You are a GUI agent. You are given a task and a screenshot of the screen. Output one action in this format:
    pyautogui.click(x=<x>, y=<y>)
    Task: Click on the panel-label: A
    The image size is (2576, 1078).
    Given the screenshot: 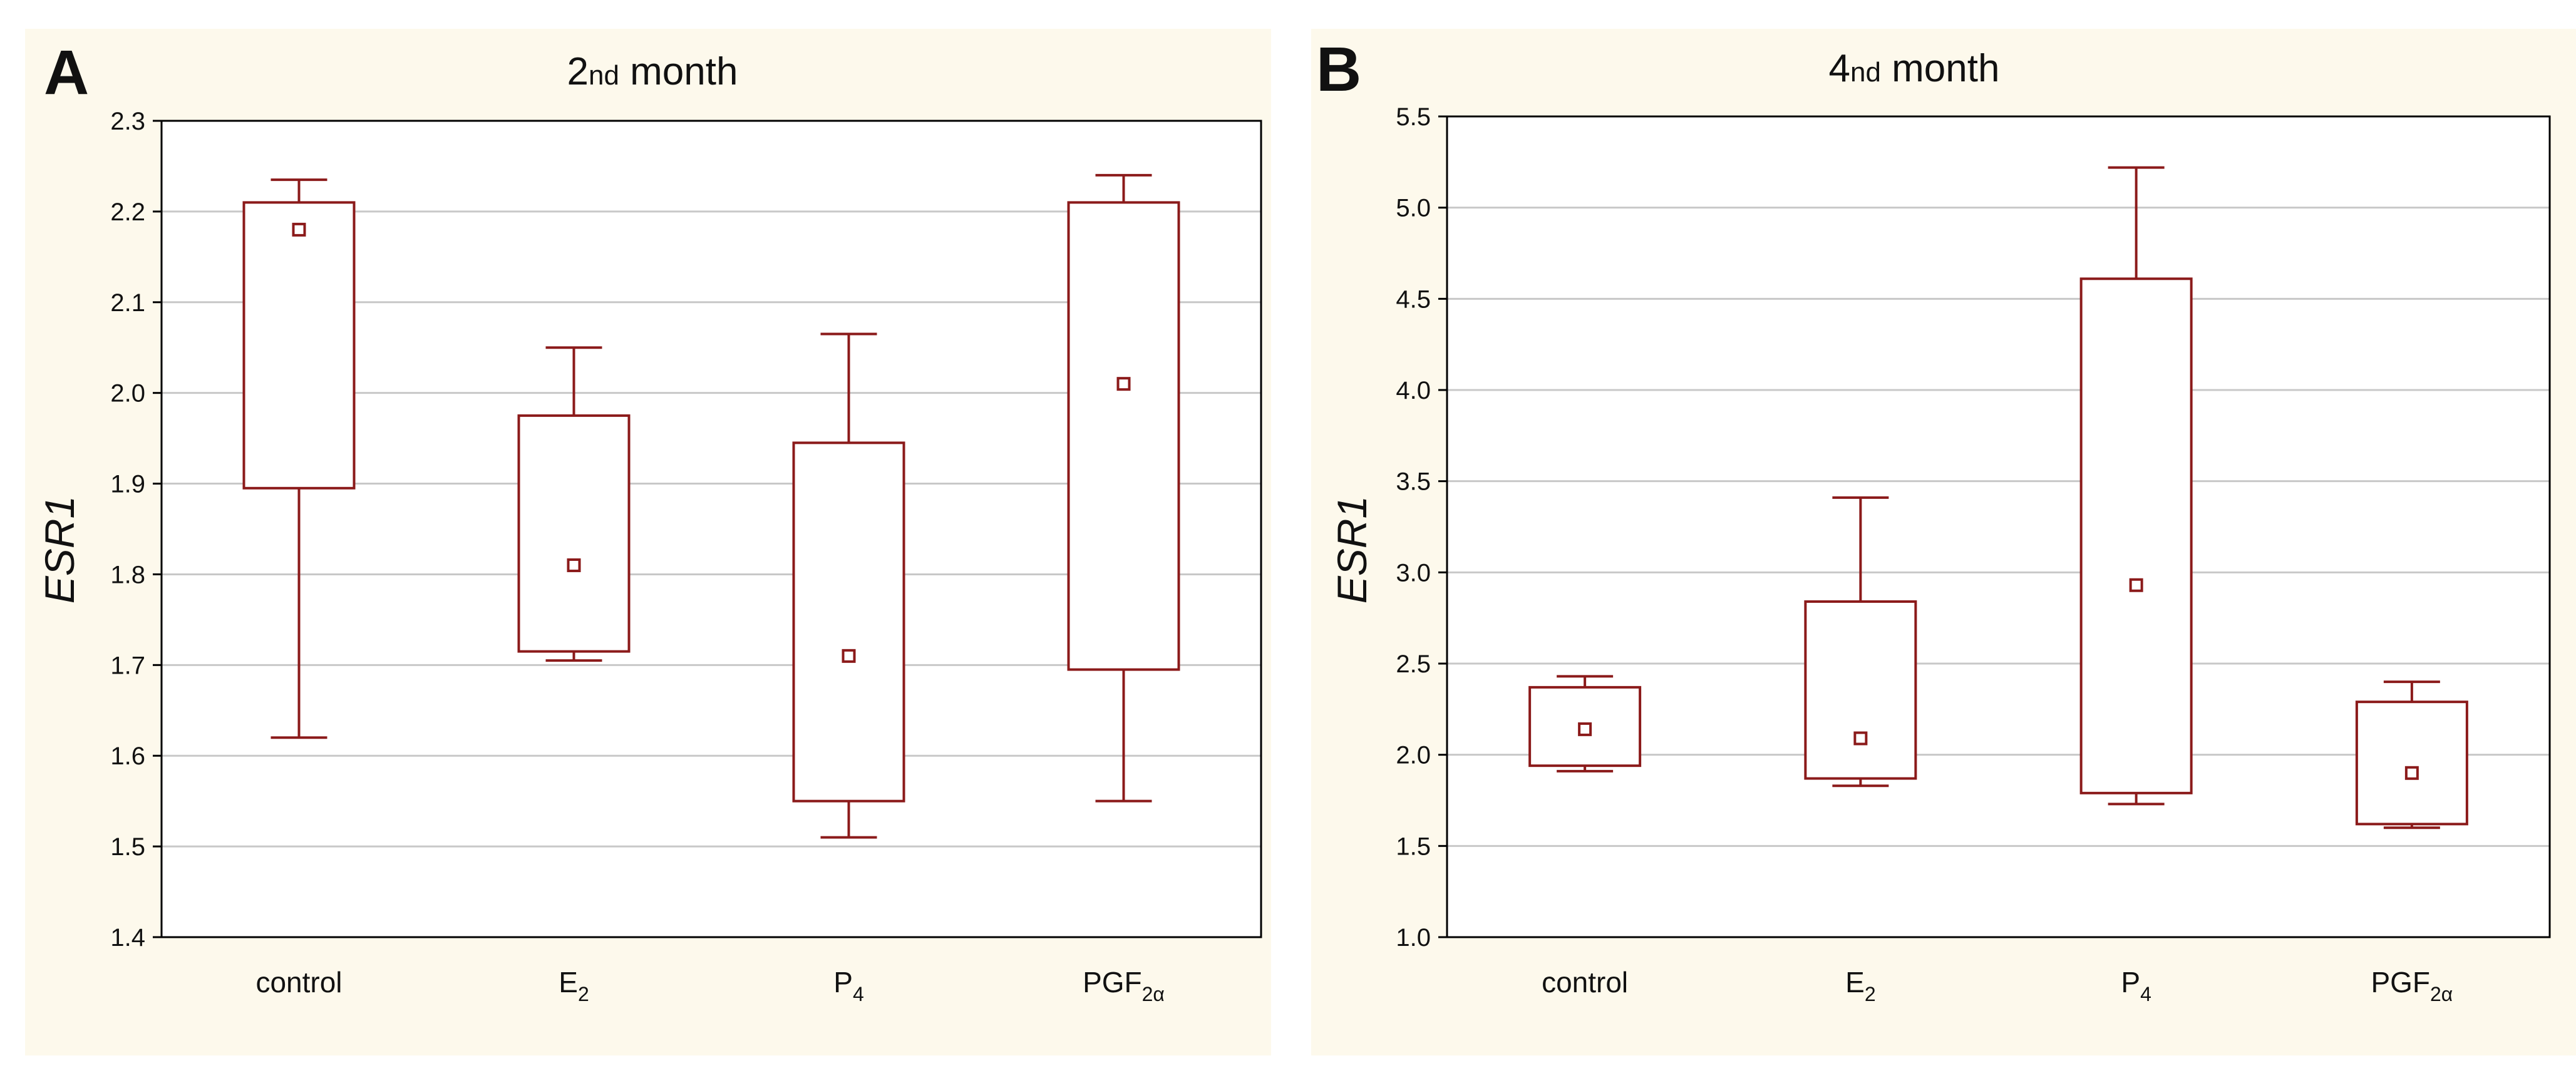 What is the action you would take?
    pyautogui.click(x=67, y=73)
    